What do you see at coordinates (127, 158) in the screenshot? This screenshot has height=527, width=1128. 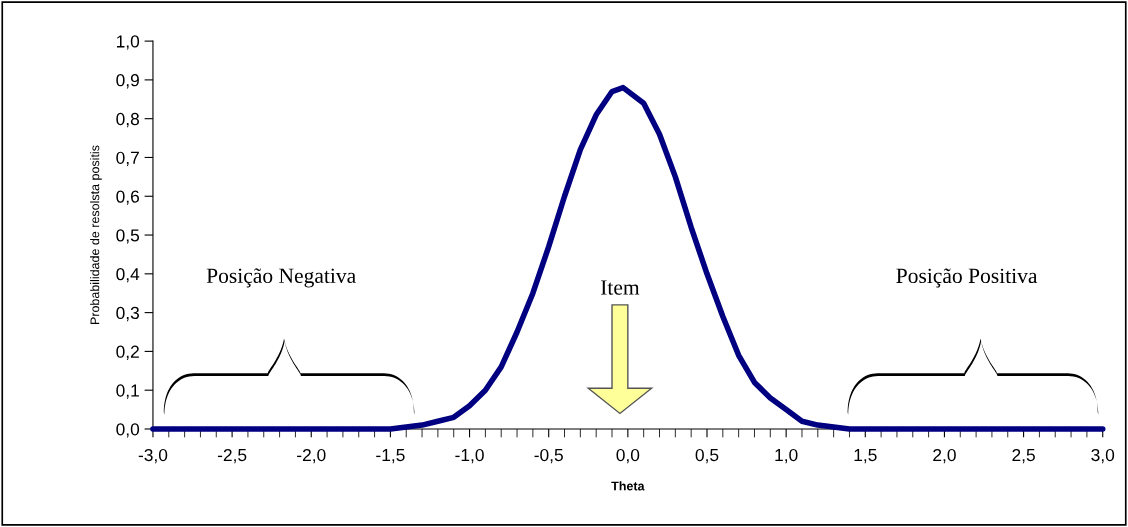 I see `y-tick-label: 0,7` at bounding box center [127, 158].